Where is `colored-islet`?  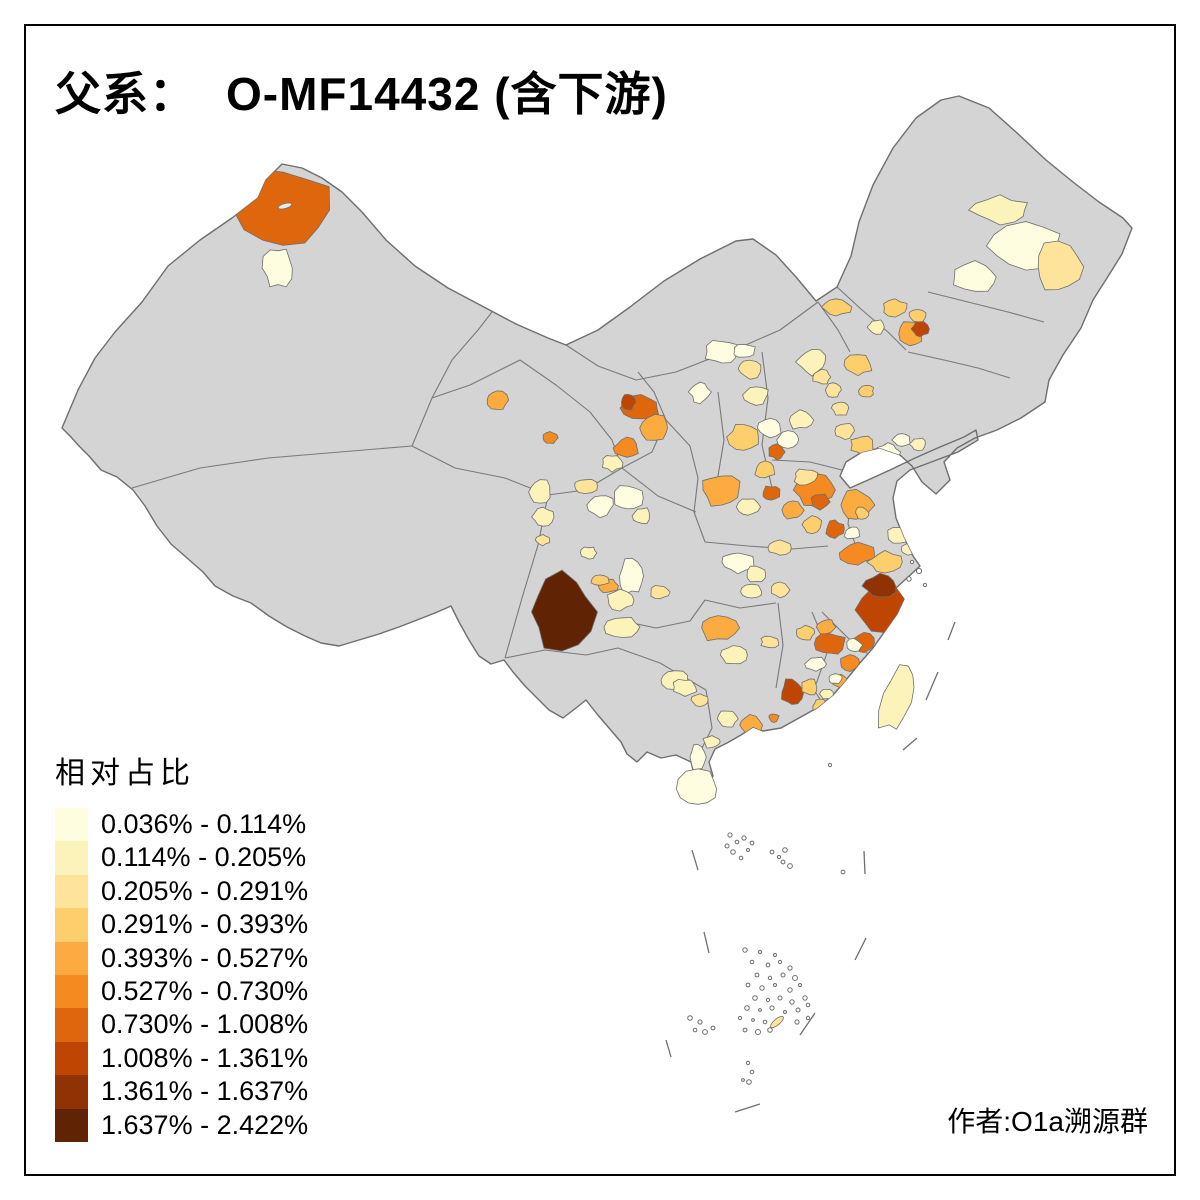
colored-islet is located at coordinates (777, 1022).